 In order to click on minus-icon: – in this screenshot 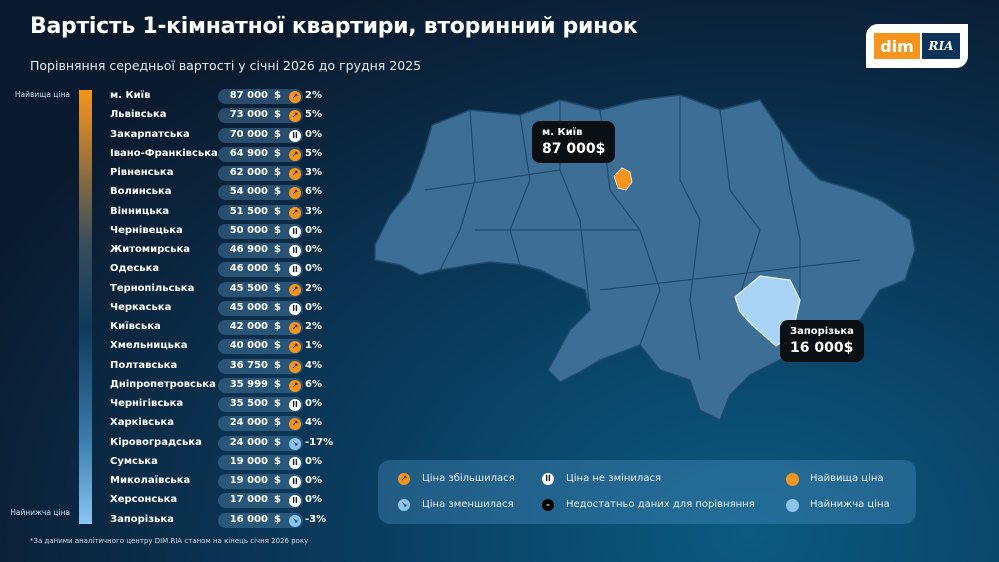, I will do `click(548, 505)`.